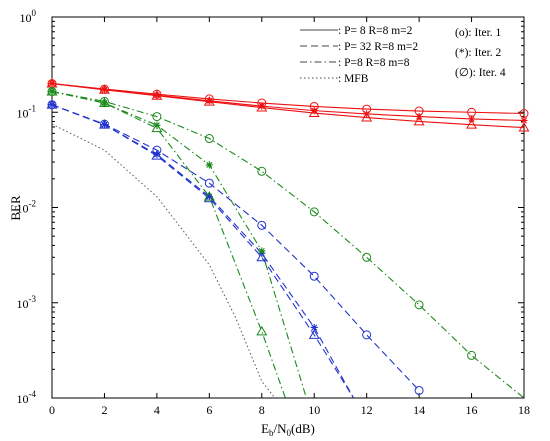 The height and width of the screenshot is (441, 550). I want to click on legend-marker-label: (*): Iter. 2, so click(478, 53).